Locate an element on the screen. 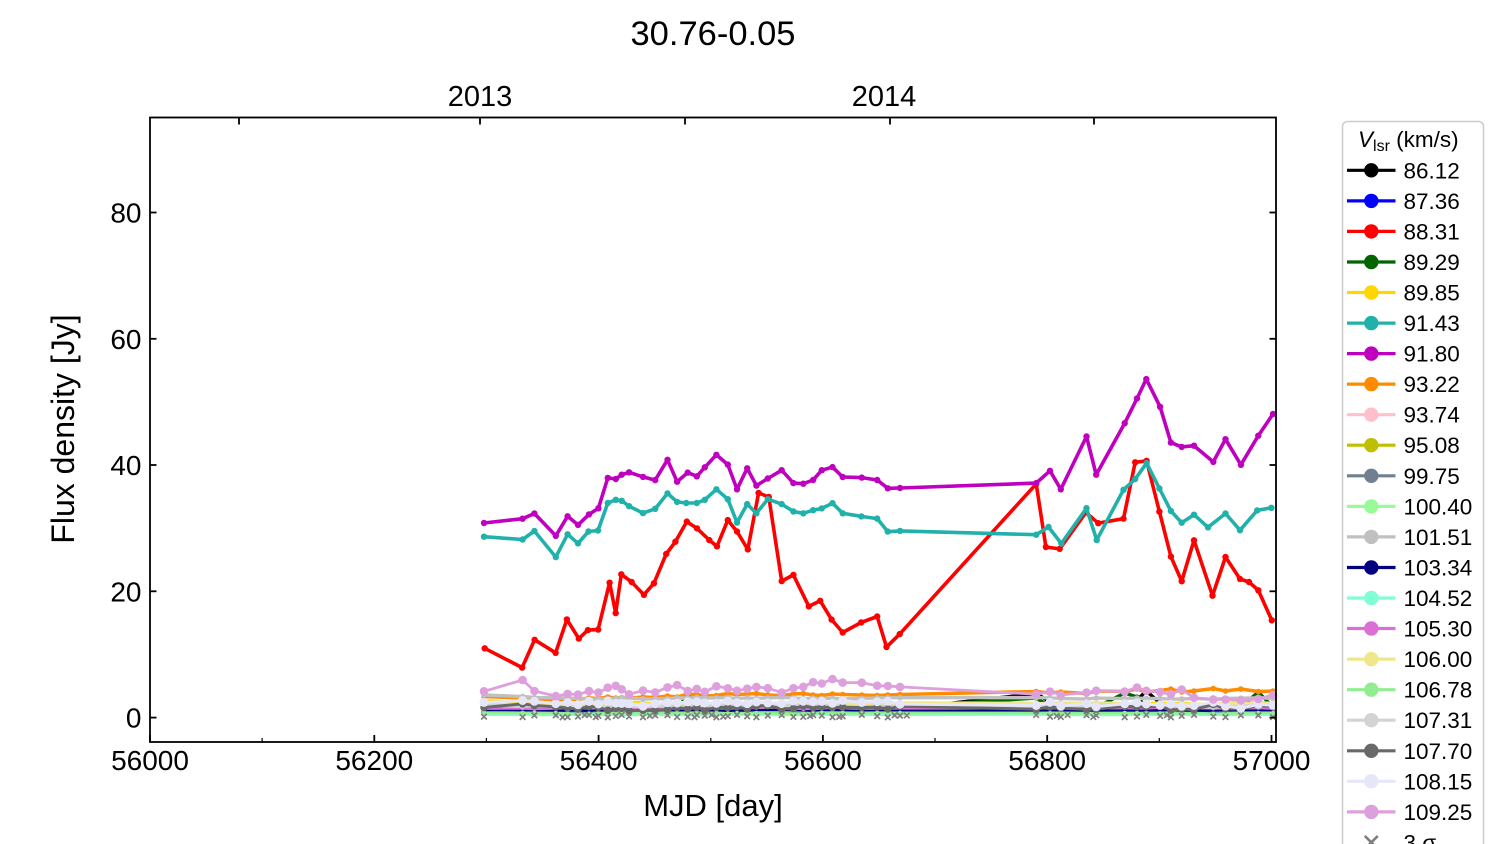 The width and height of the screenshot is (1500, 844). svg-text: Flux density [Jy] is located at coordinates (63, 428).